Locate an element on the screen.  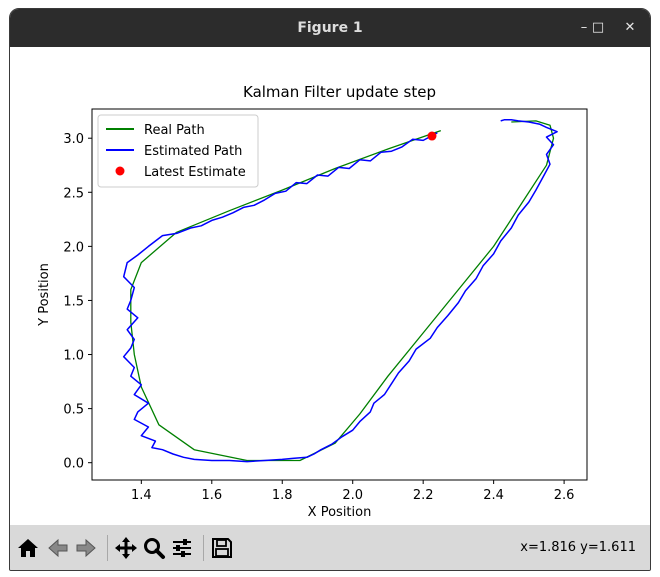
chart-title: Kalman Filter update step is located at coordinates (339, 92).